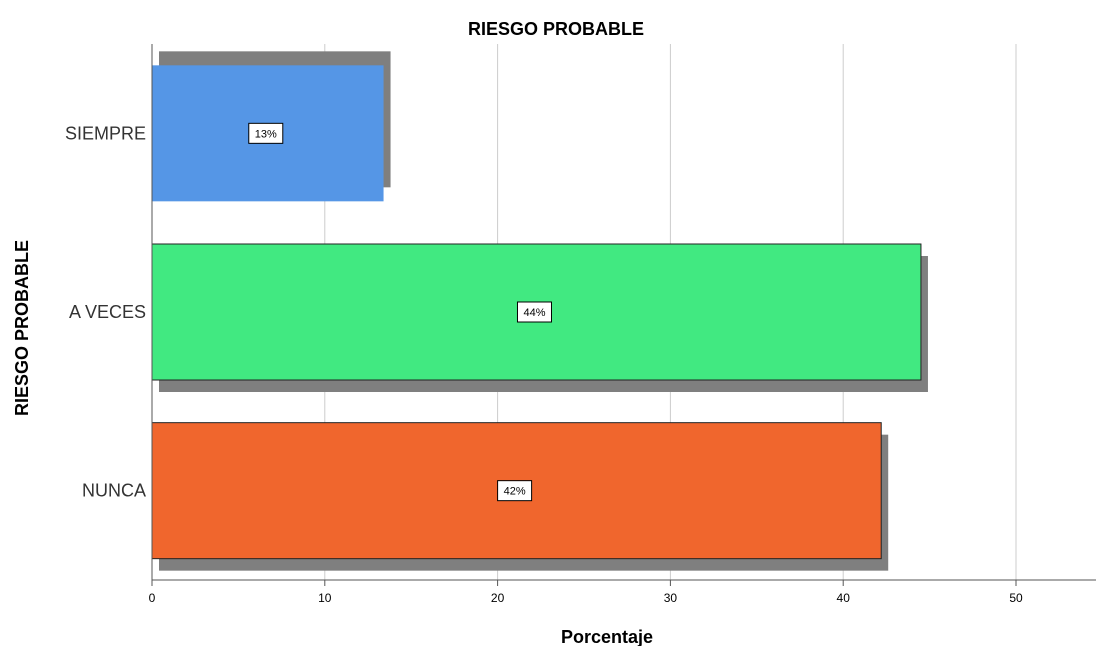  Describe the element at coordinates (325, 598) in the screenshot. I see `x-tick-label-10: 10` at that location.